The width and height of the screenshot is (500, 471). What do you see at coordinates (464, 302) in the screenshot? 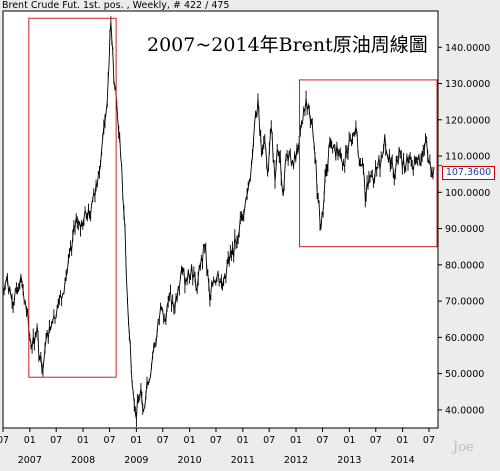
I see `y-tick-label: 70.0000` at bounding box center [464, 302].